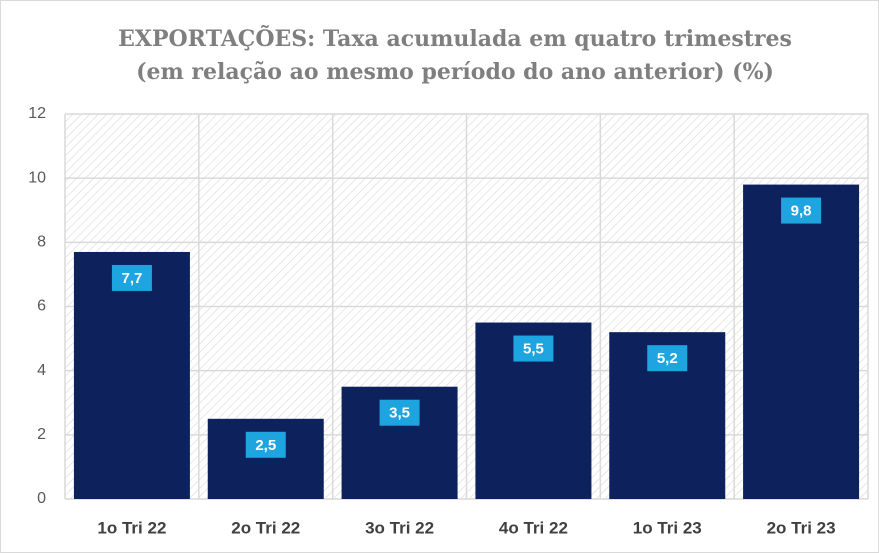  What do you see at coordinates (41, 370) in the screenshot?
I see `y-tick-label: 4` at bounding box center [41, 370].